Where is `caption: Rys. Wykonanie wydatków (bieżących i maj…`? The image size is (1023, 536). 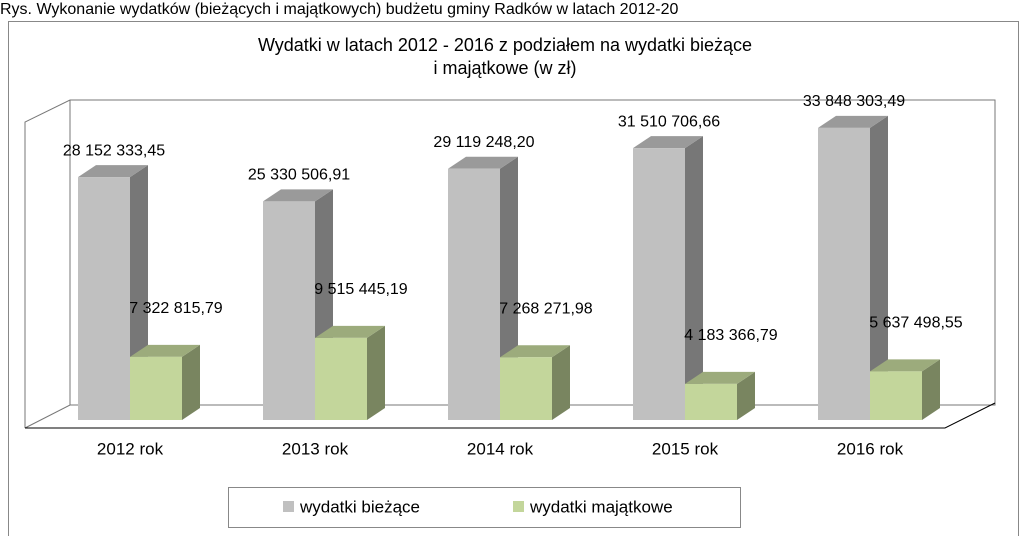
caption: Rys. Wykonanie wydatków (bieżących i maj… is located at coordinates (339, 9).